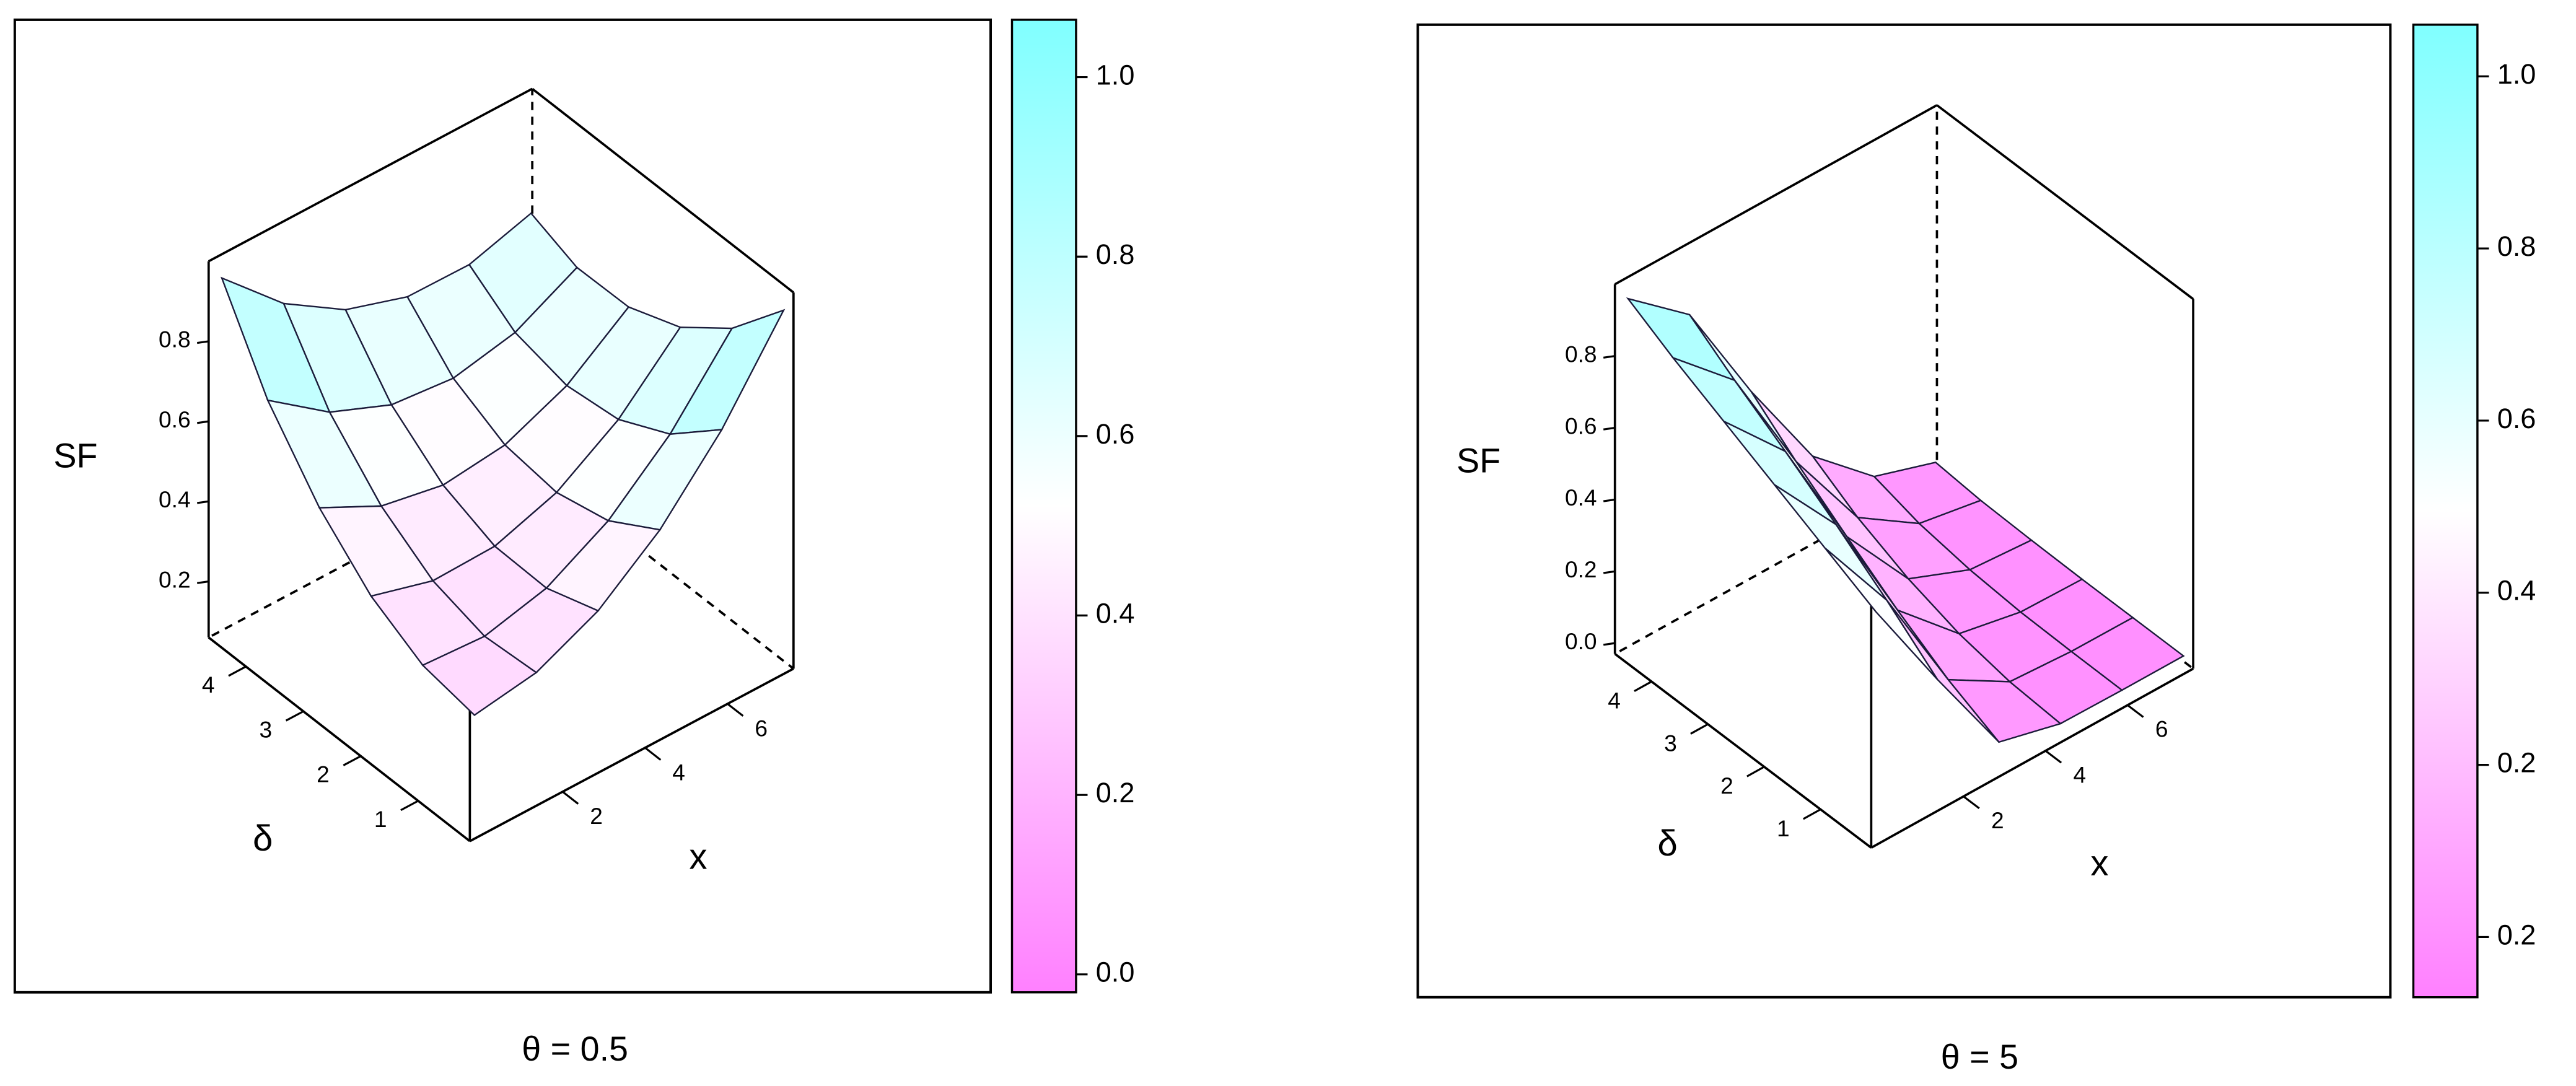  What do you see at coordinates (1115, 972) in the screenshot?
I see `colorbar-tick-label: 0.0` at bounding box center [1115, 972].